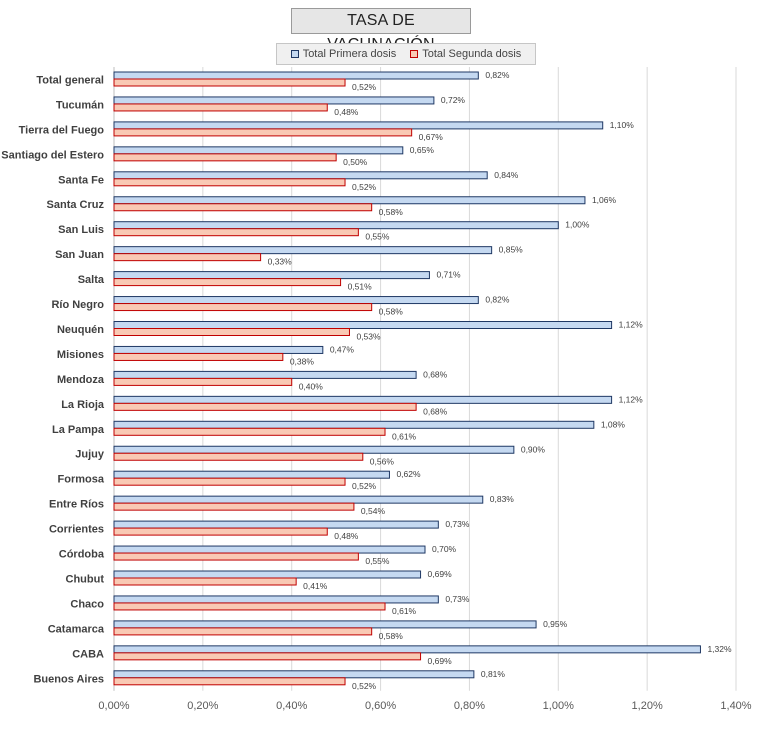 The height and width of the screenshot is (733, 766). What do you see at coordinates (558, 706) in the screenshot?
I see `x-tick-label: 1,00%` at bounding box center [558, 706].